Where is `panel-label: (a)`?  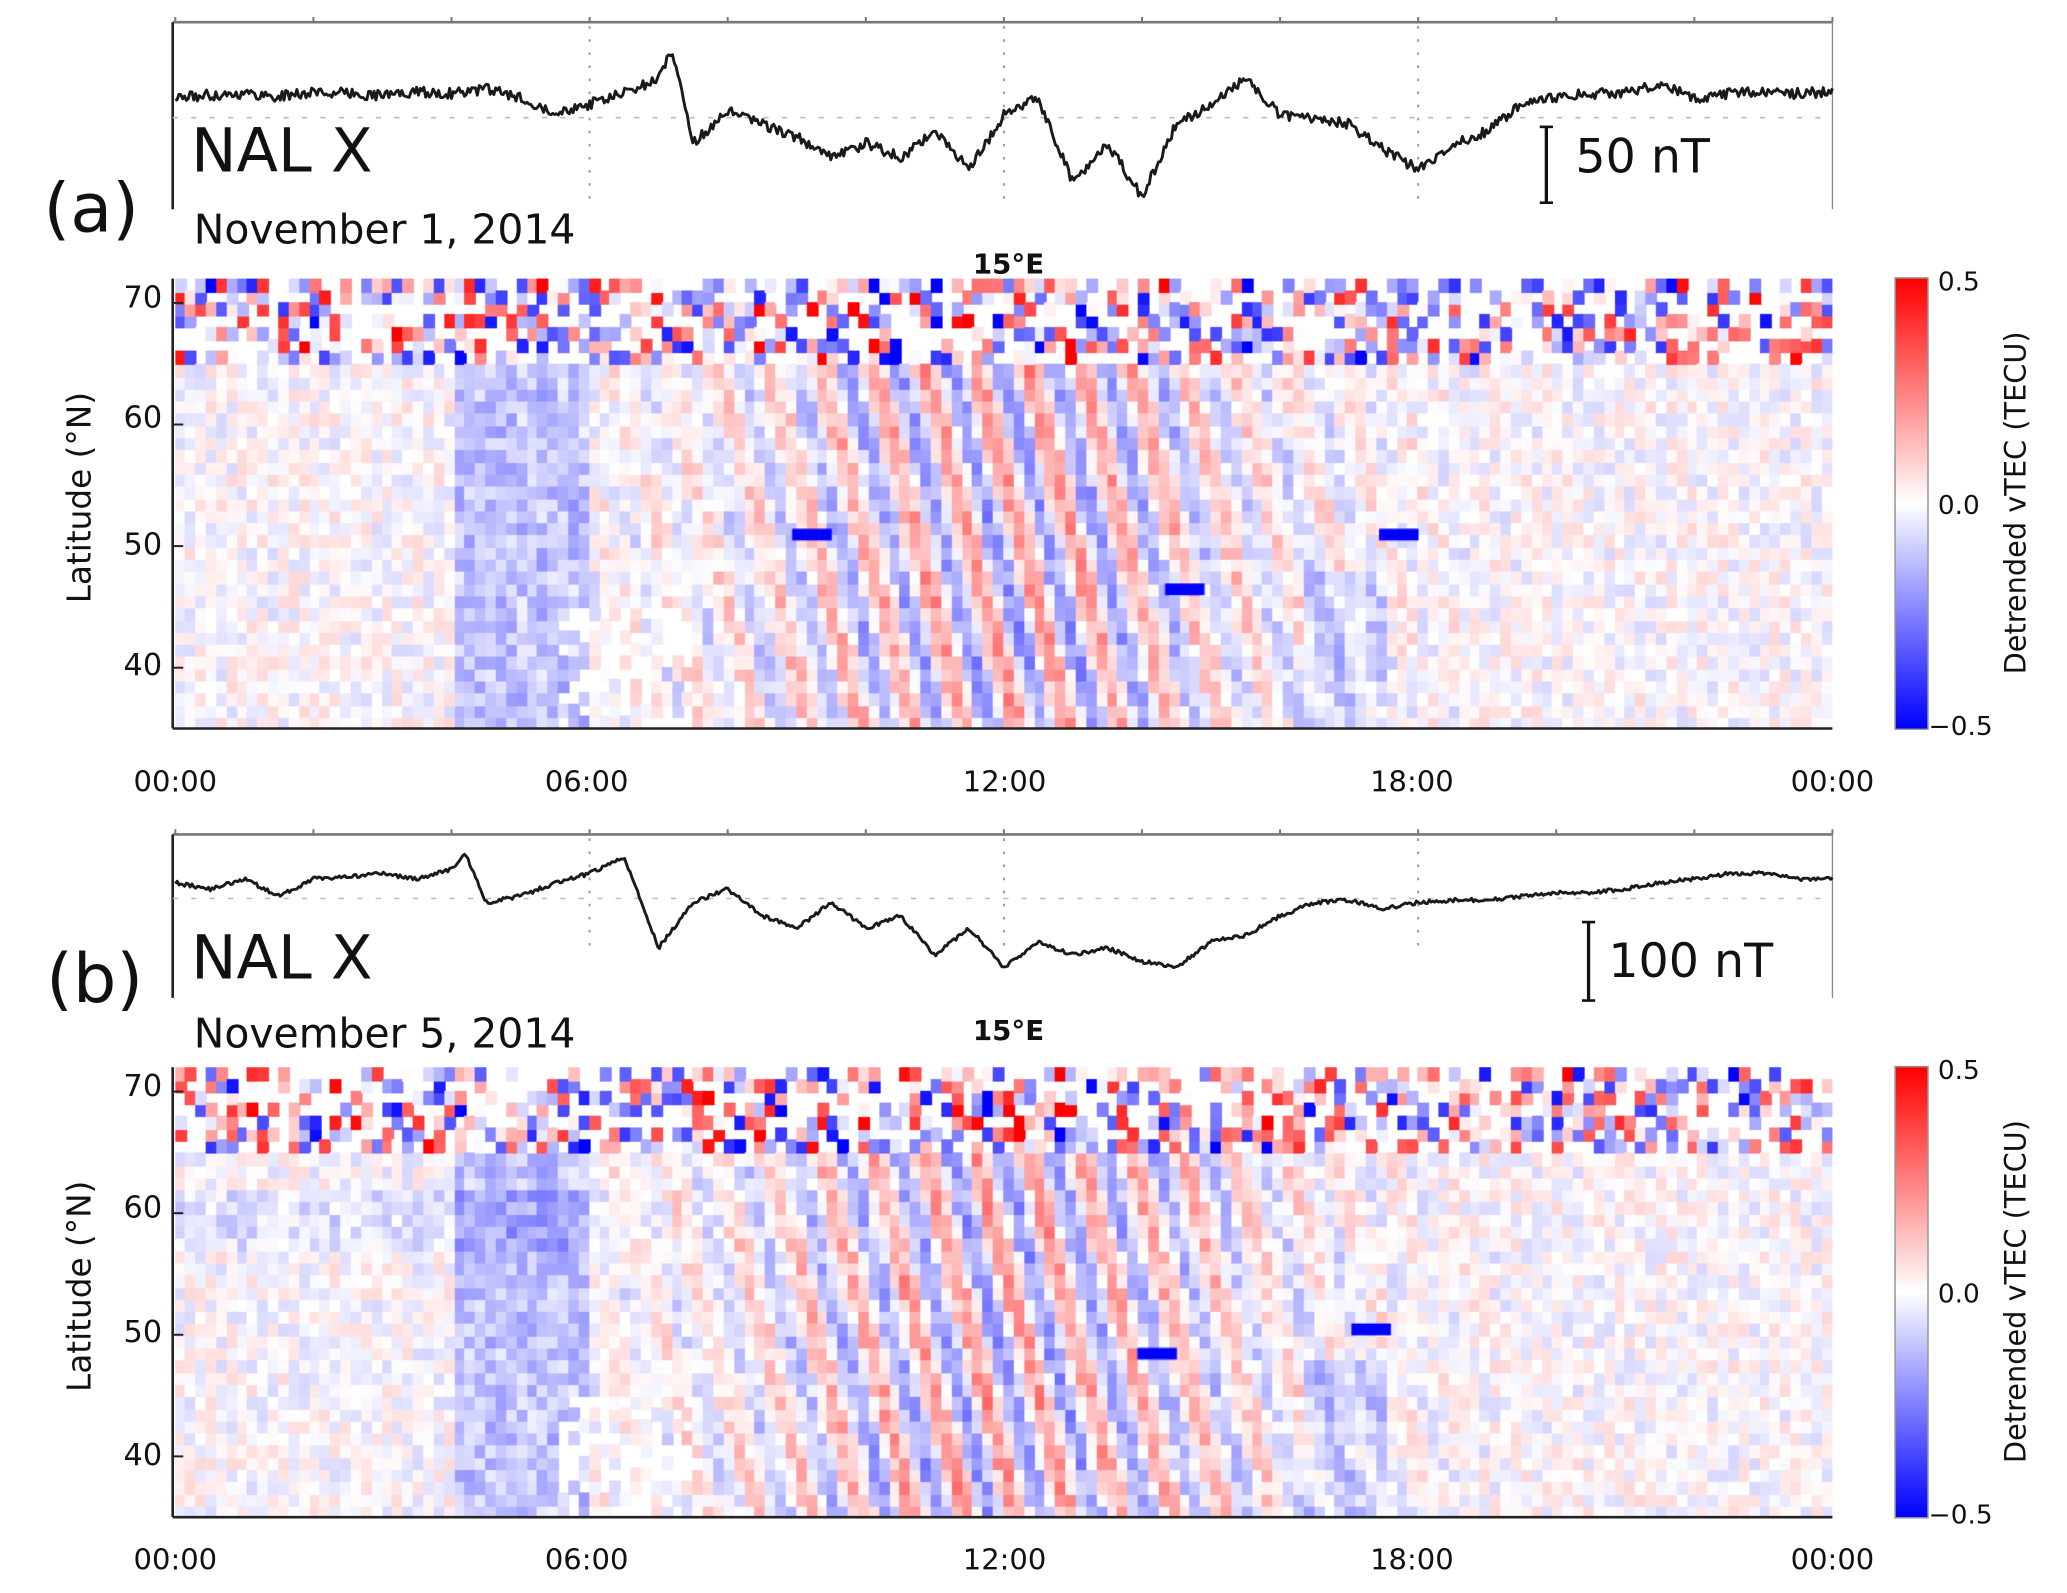
panel-label: (a) is located at coordinates (91, 209).